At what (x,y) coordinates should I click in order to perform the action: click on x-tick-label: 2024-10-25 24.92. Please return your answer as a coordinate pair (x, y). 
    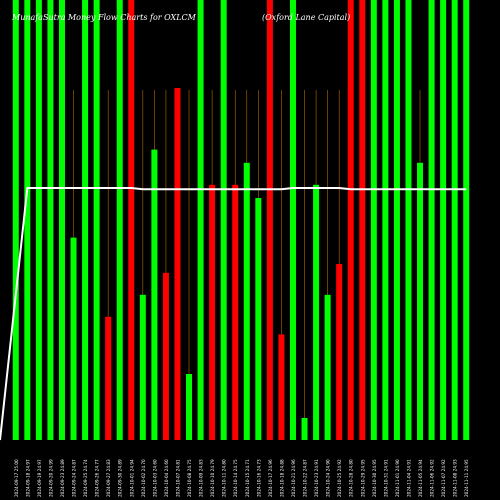
    Looking at the image, I should click on (339, 478).